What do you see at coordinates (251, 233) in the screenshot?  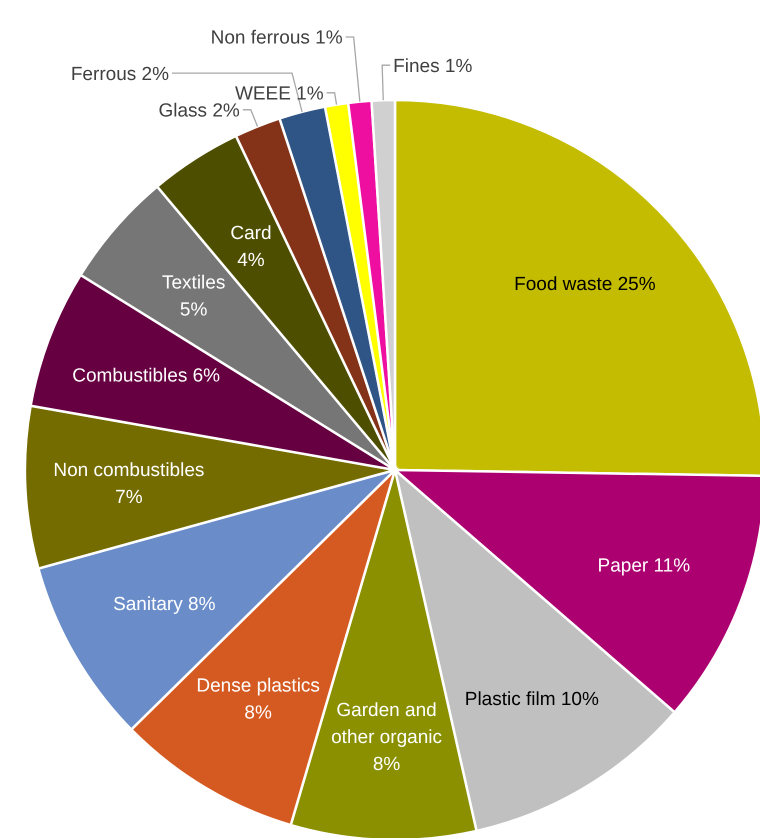 I see `slice-label: Card` at bounding box center [251, 233].